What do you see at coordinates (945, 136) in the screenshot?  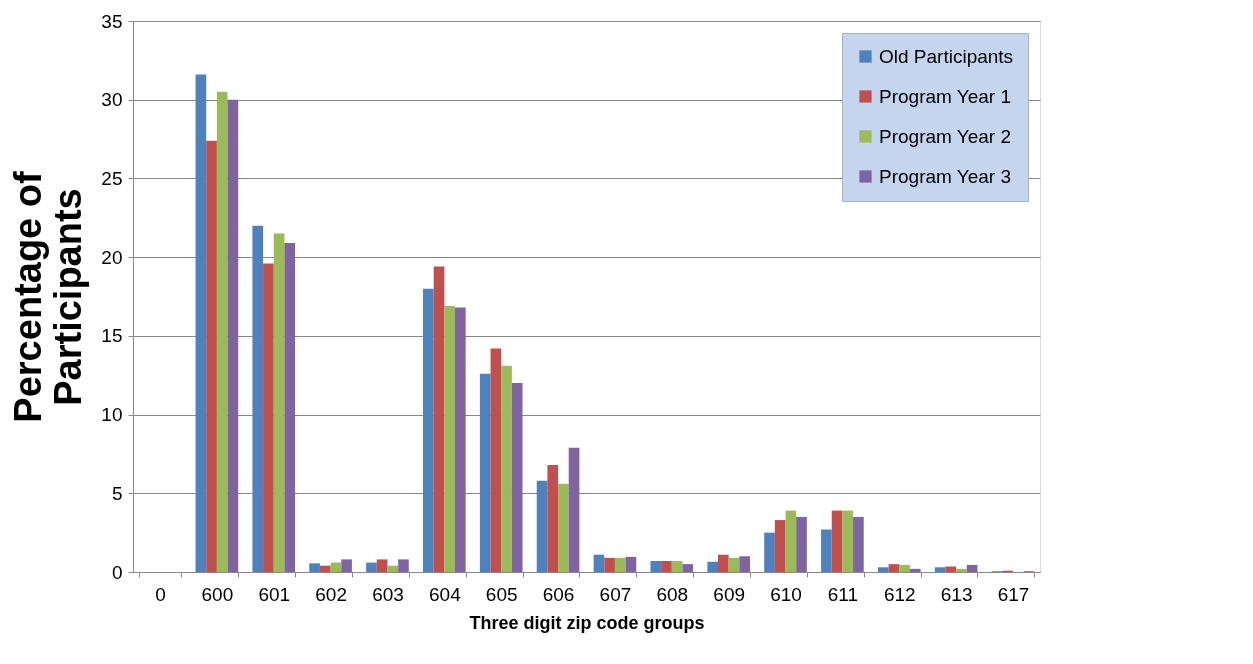 I see `legend-label: Program Year 2` at bounding box center [945, 136].